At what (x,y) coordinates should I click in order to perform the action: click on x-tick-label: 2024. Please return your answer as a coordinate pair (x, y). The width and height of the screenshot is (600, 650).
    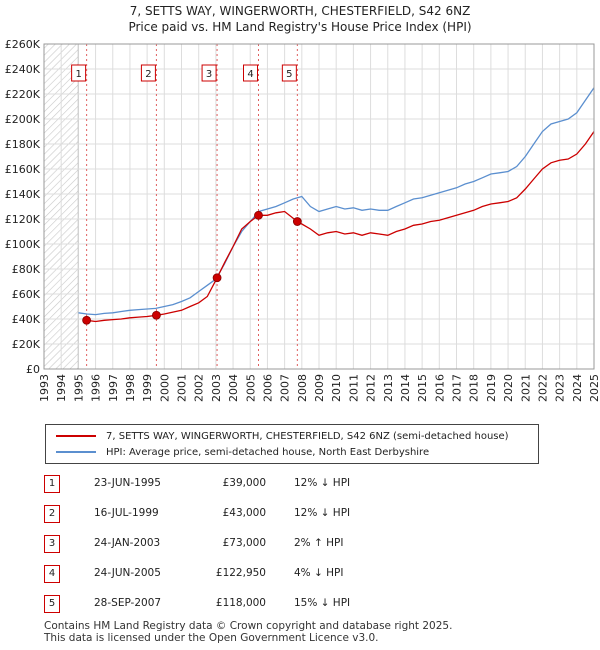
    Looking at the image, I should click on (577, 388).